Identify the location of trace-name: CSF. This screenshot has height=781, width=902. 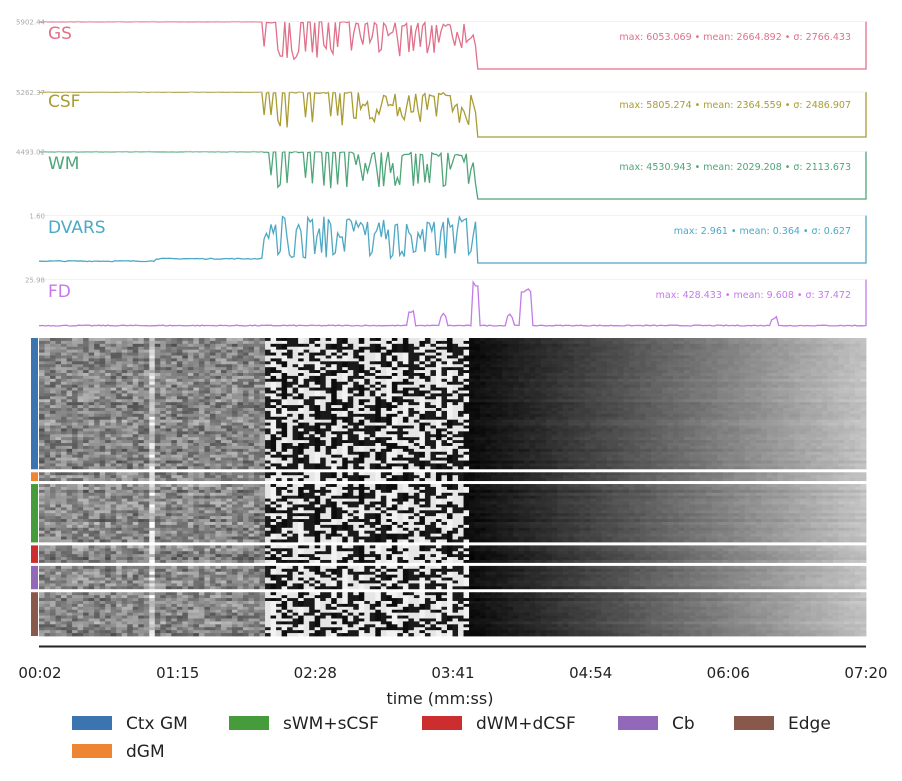
(64, 102).